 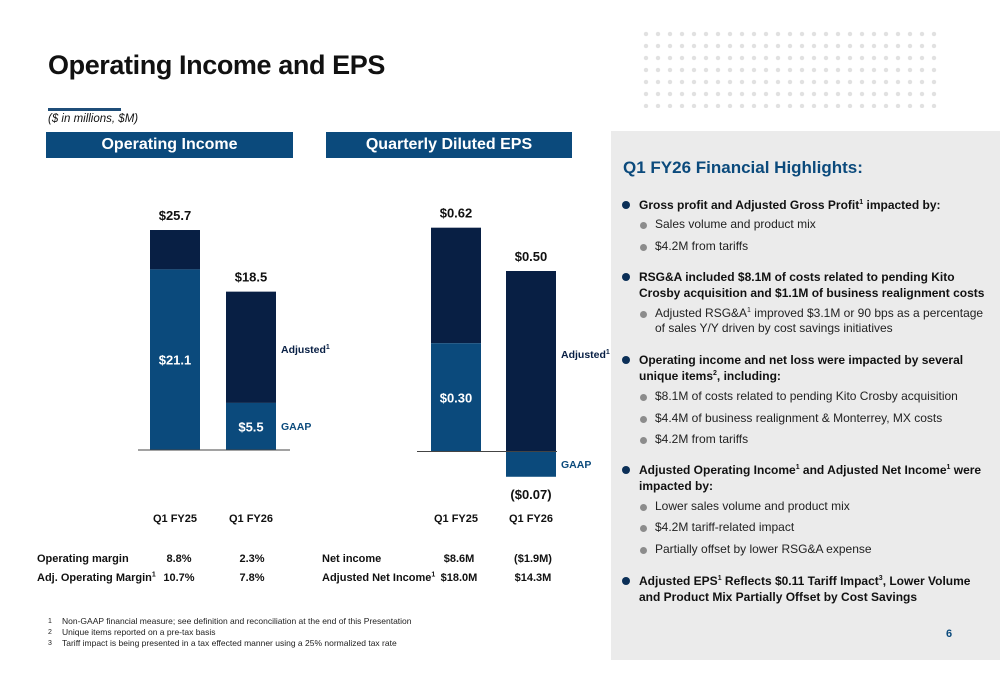 What do you see at coordinates (949, 634) in the screenshot?
I see `page-number: 6` at bounding box center [949, 634].